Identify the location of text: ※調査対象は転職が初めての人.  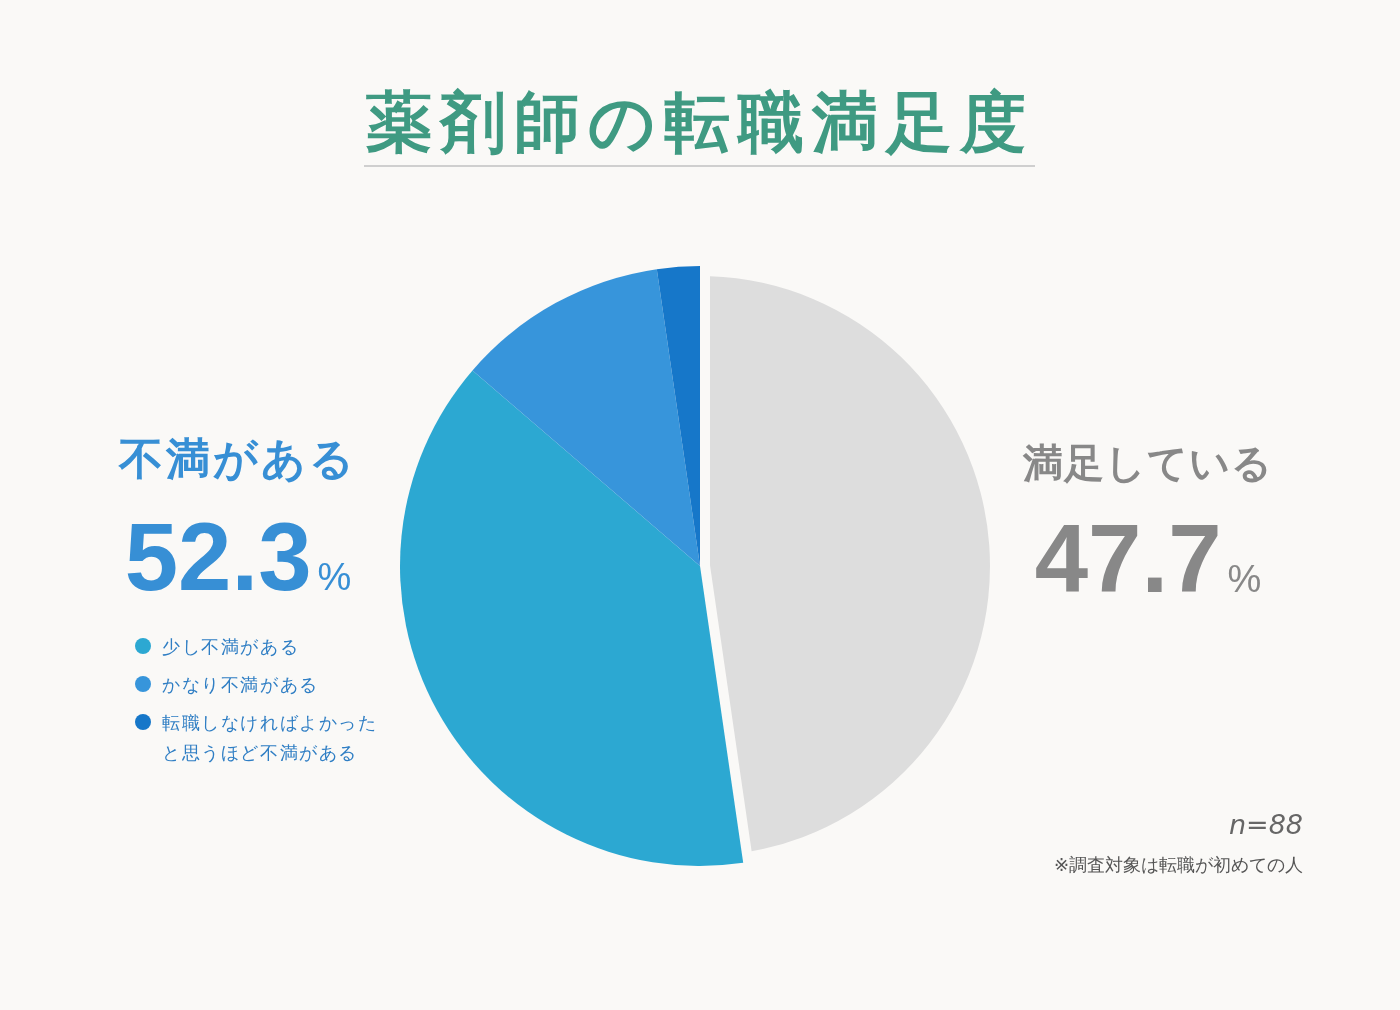
(1178, 864).